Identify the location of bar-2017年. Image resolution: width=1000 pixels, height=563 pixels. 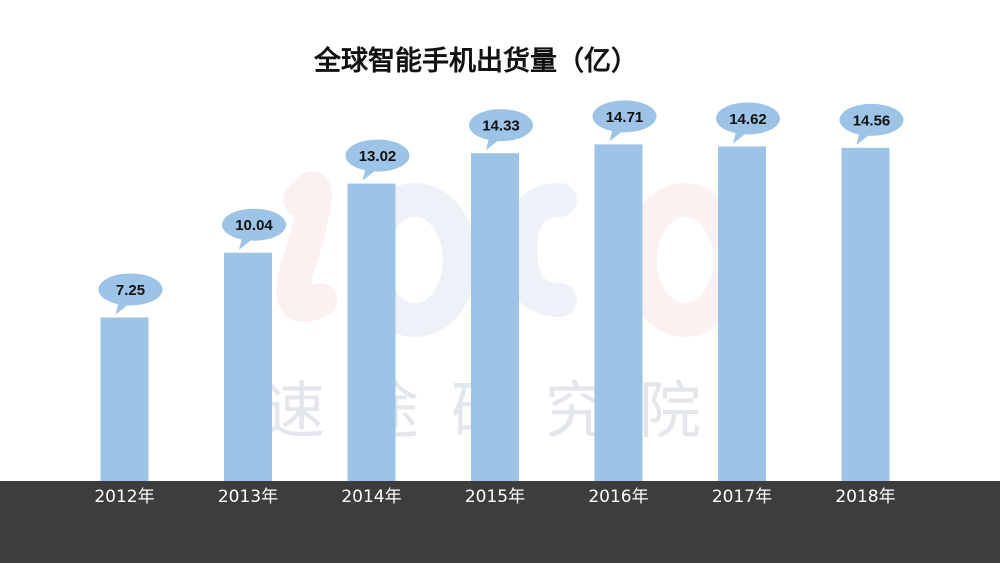
(742, 313).